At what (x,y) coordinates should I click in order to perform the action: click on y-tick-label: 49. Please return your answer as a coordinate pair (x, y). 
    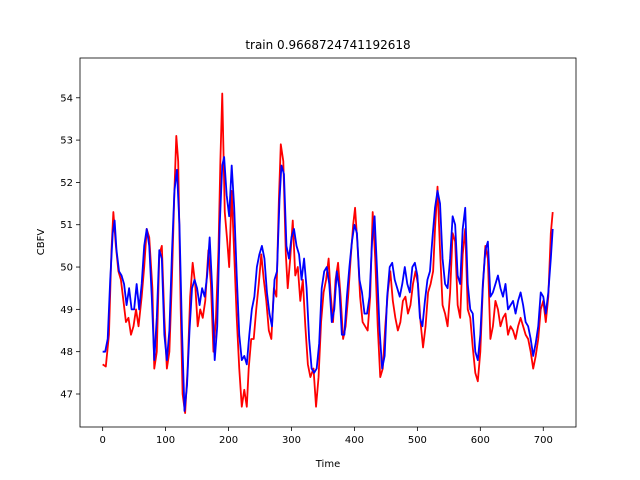
    Looking at the image, I should click on (66, 310).